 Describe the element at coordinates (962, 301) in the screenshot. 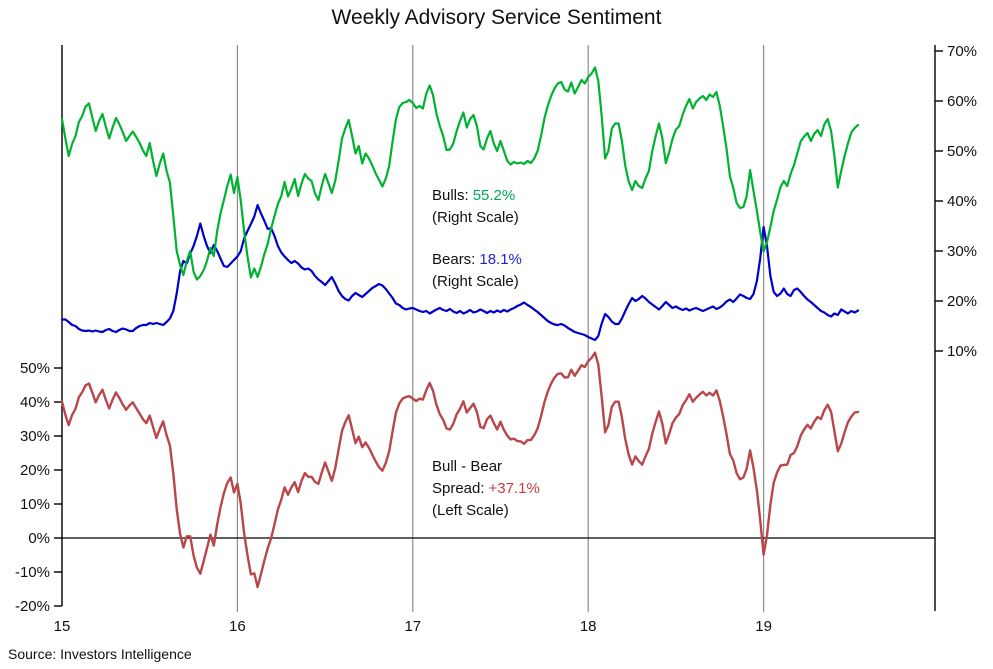

I see `right-axis-tick-label: 20%` at that location.